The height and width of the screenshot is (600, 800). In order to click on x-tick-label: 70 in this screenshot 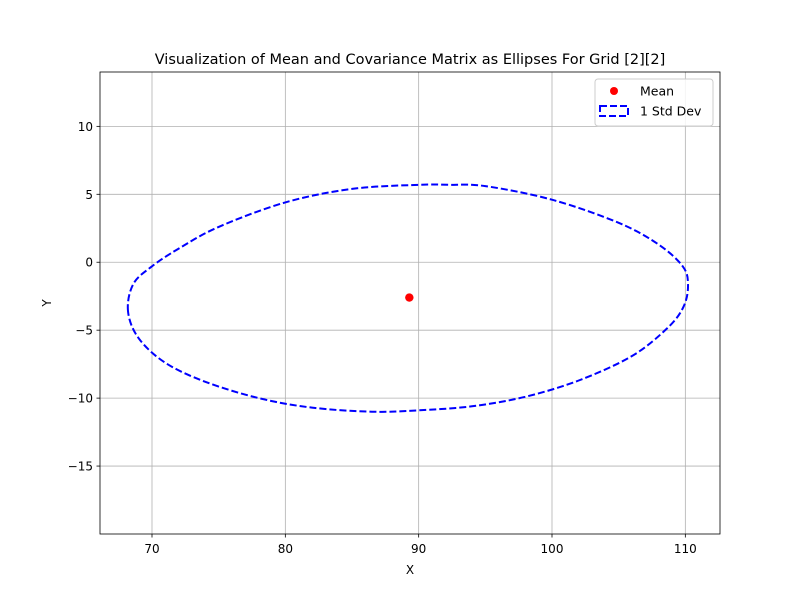, I will do `click(151, 549)`.